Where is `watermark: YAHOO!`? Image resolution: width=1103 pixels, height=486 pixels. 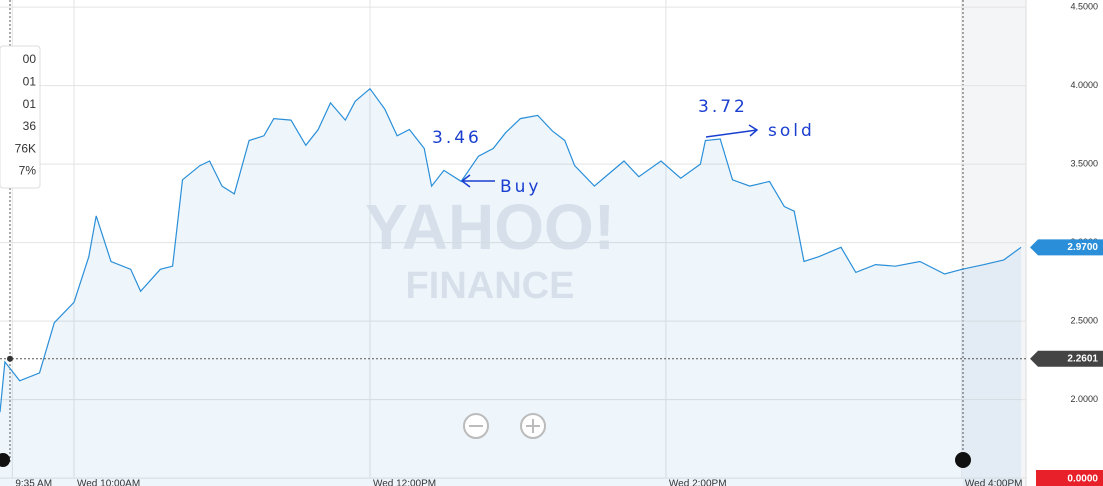 watermark: YAHOO! is located at coordinates (490, 227).